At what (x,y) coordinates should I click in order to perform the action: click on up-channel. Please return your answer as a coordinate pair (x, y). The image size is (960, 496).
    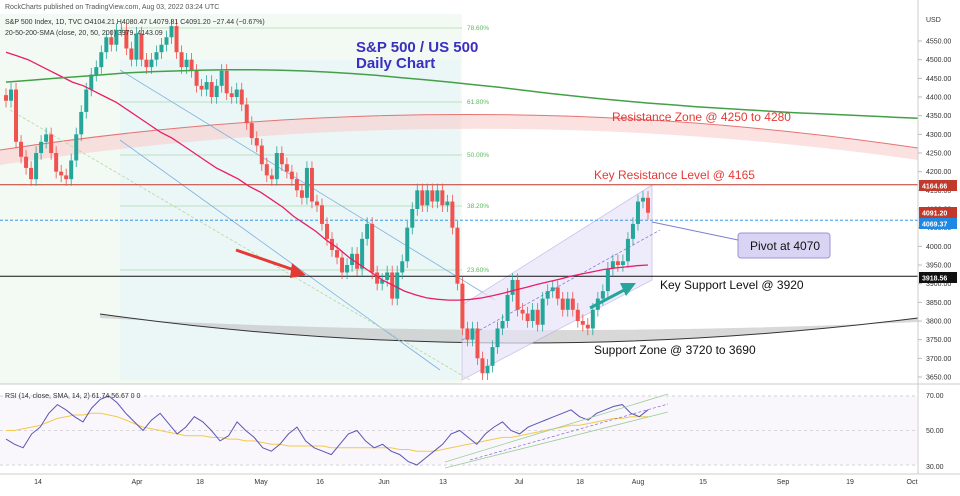
    Looking at the image, I should click on (557, 282).